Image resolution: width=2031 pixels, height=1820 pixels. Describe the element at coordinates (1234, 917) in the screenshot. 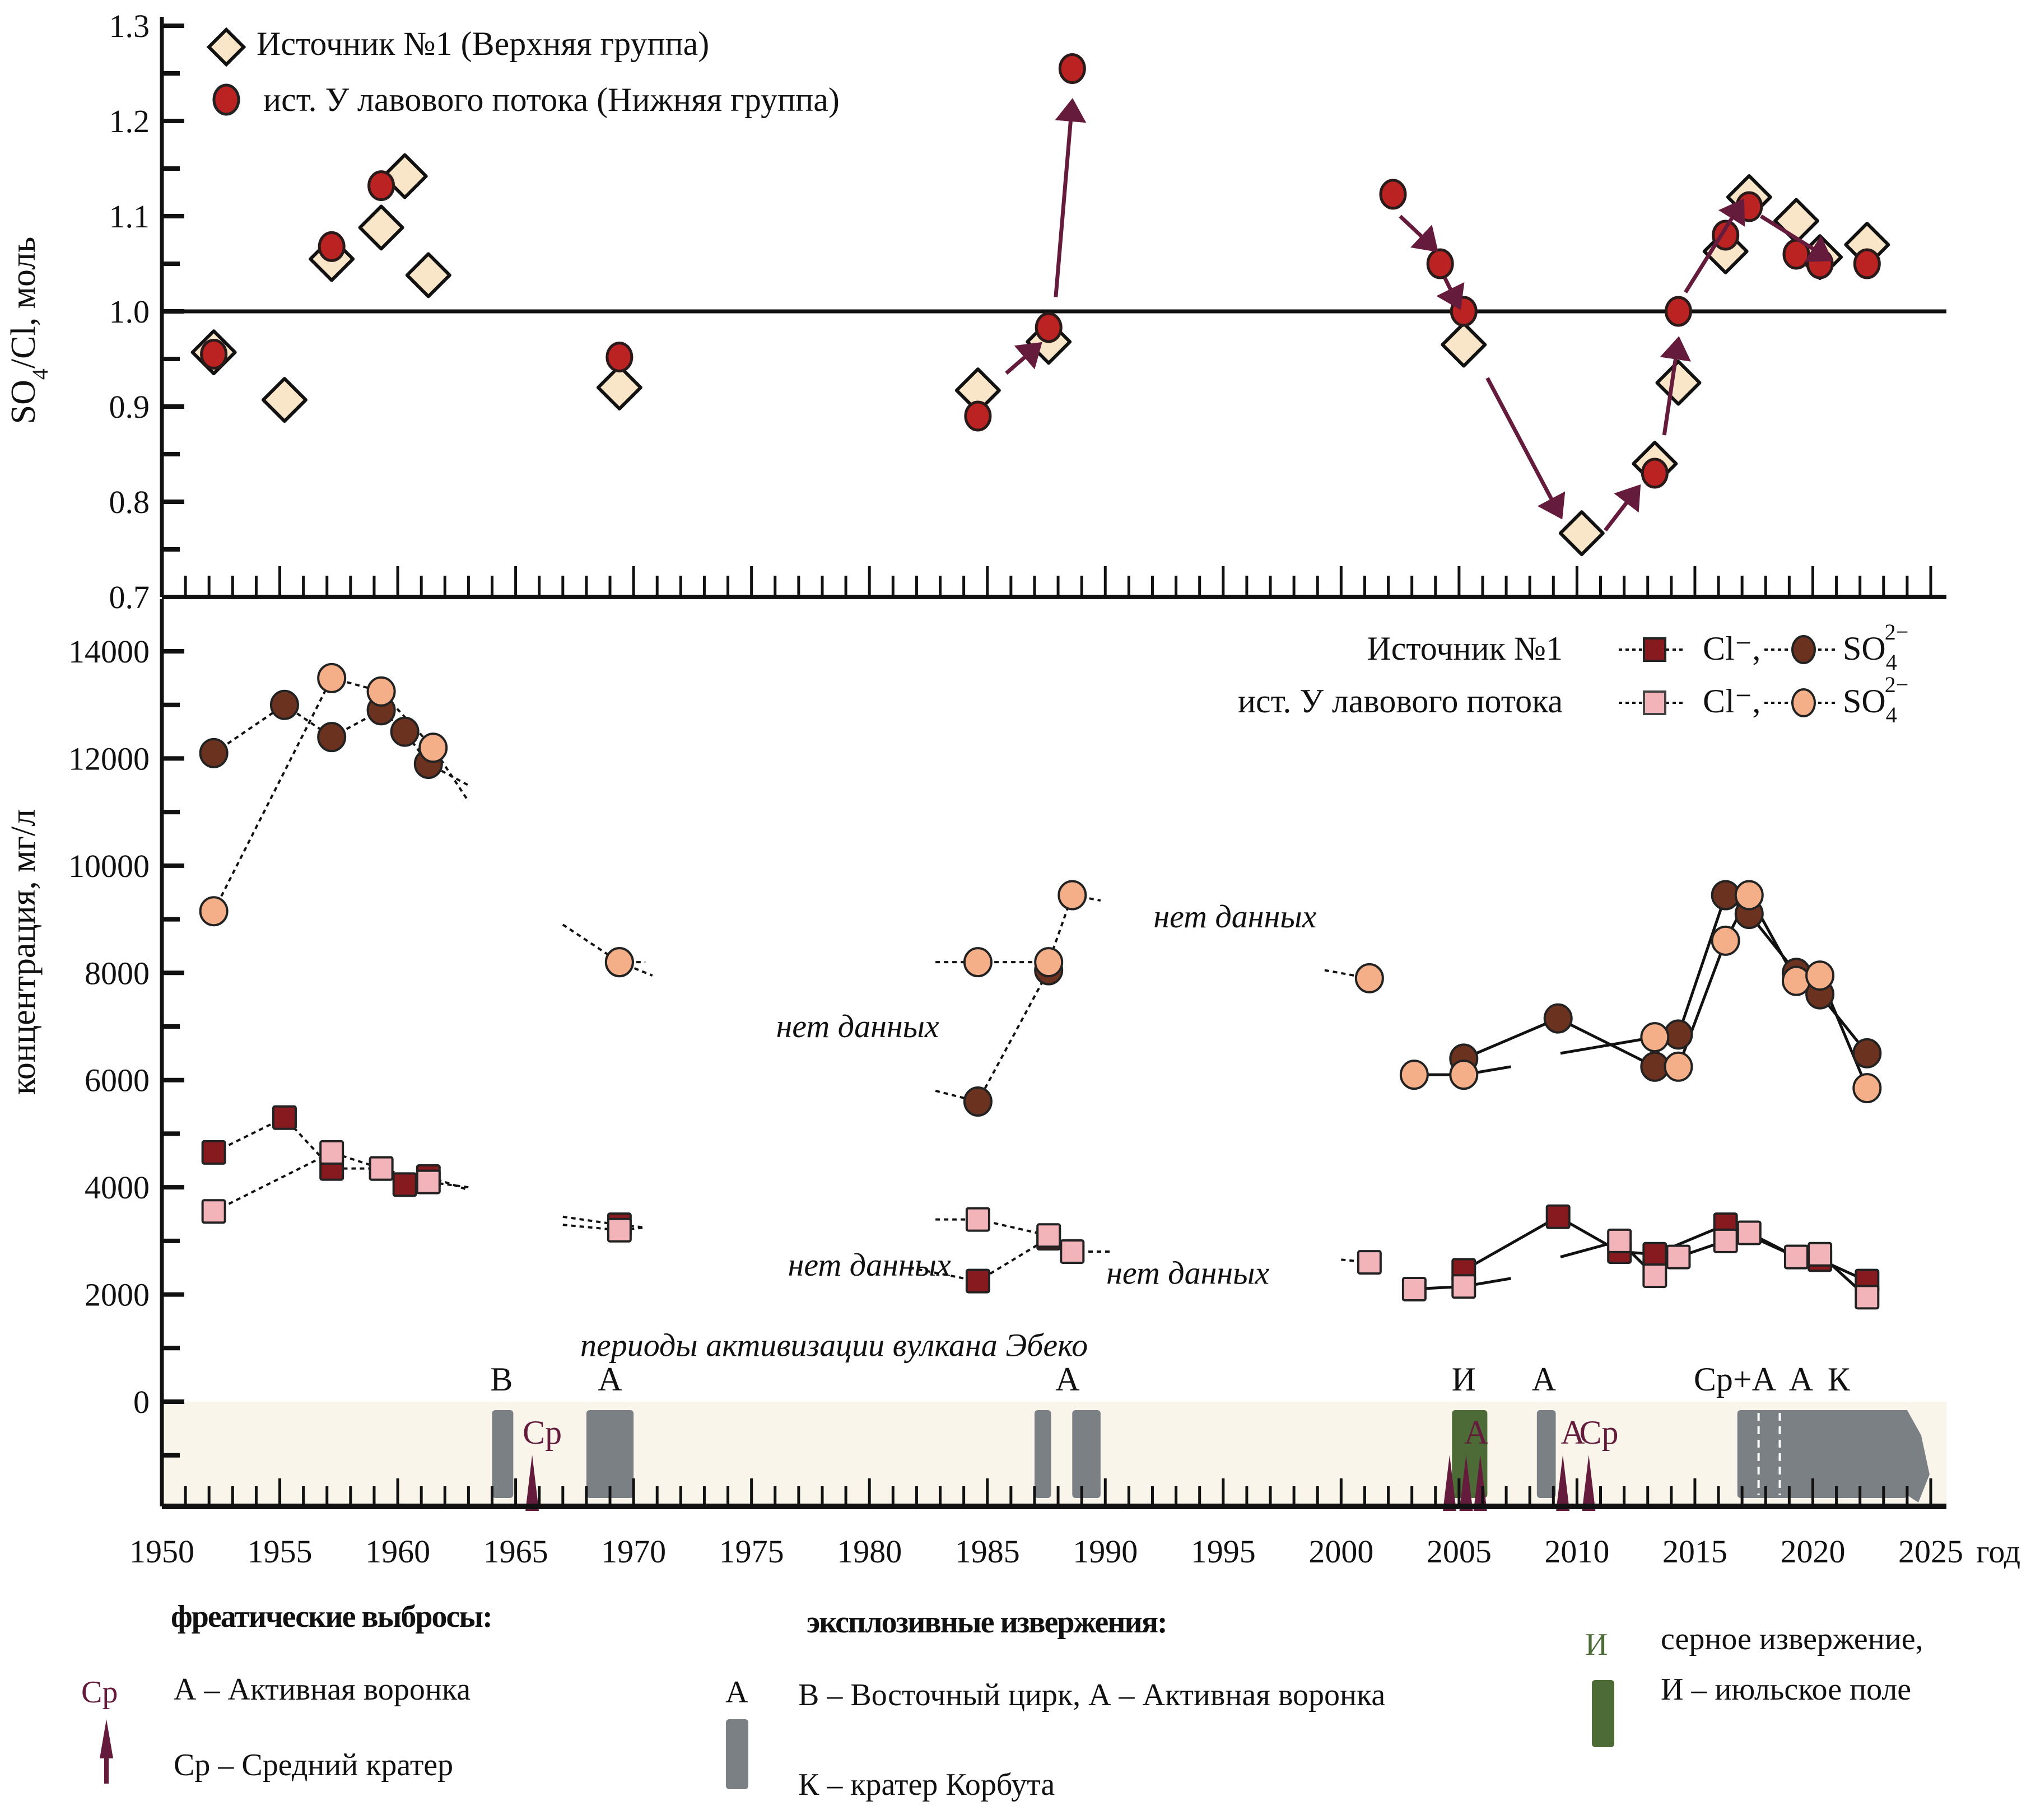

I see `no-data-annotation: нет данных` at that location.